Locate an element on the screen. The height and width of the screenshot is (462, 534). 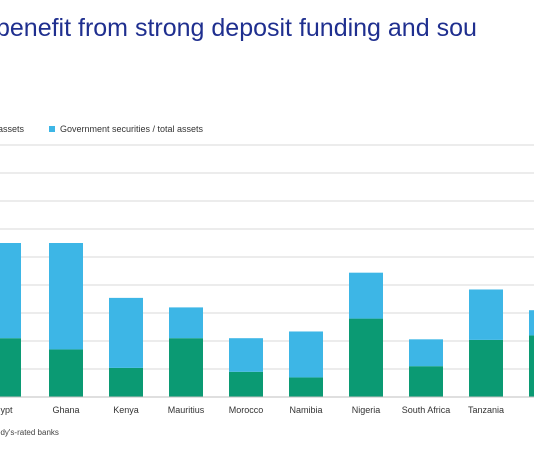
bar-government-securities-namibia is located at coordinates (306, 354).